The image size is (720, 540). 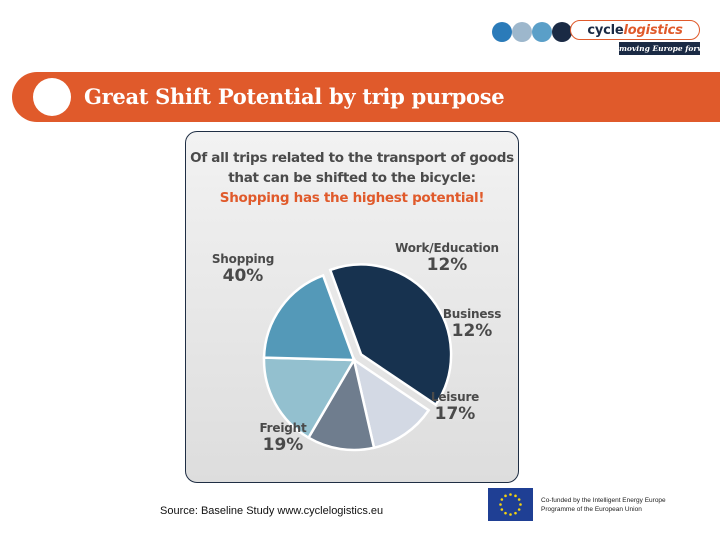 I want to click on pie-slice-freight, so click(x=309, y=317).